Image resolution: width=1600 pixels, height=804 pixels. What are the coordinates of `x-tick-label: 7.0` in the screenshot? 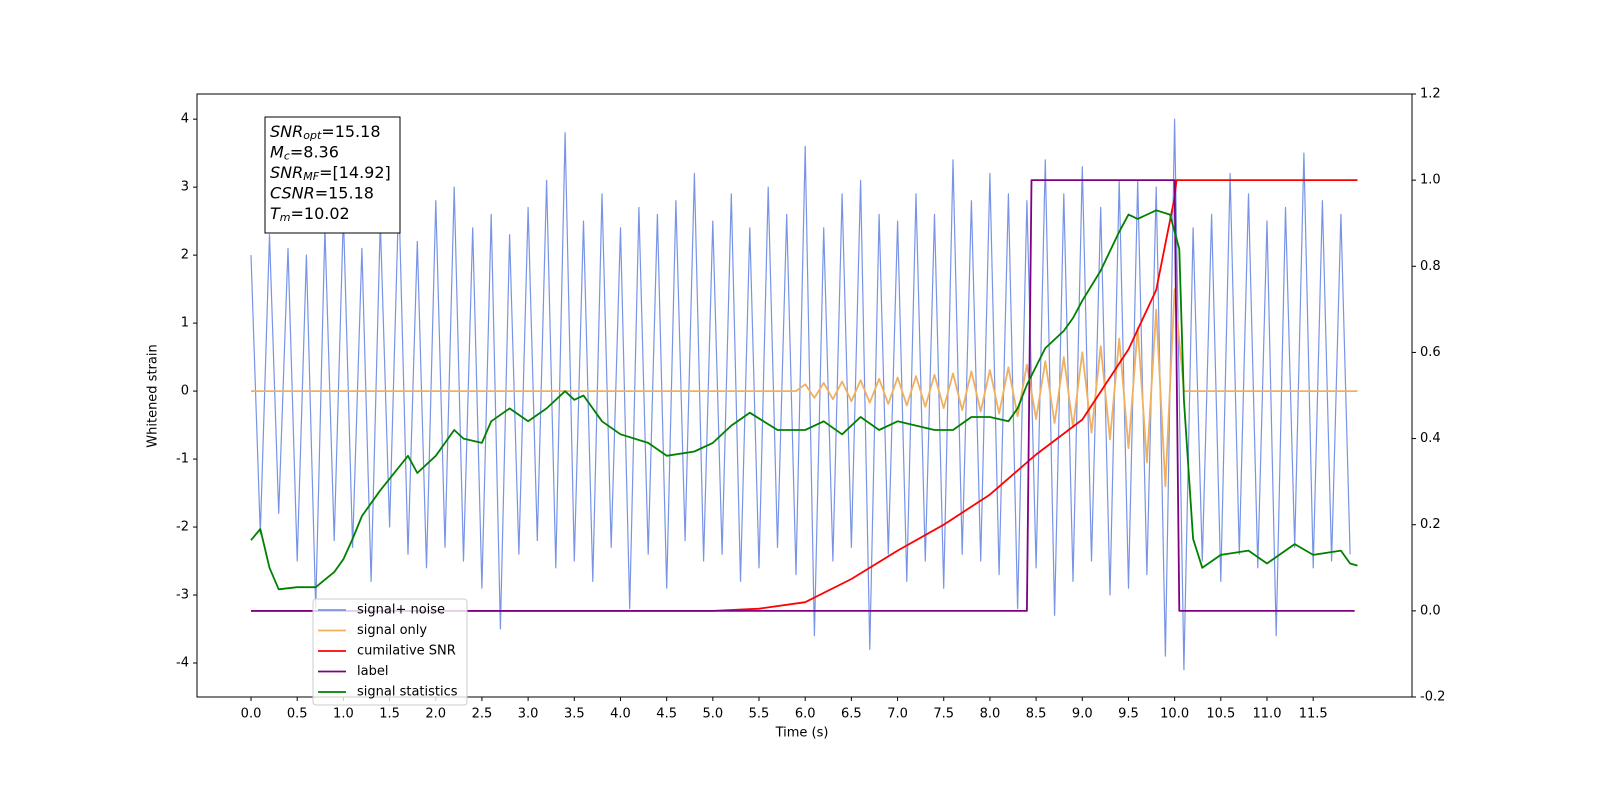 It's located at (897, 714).